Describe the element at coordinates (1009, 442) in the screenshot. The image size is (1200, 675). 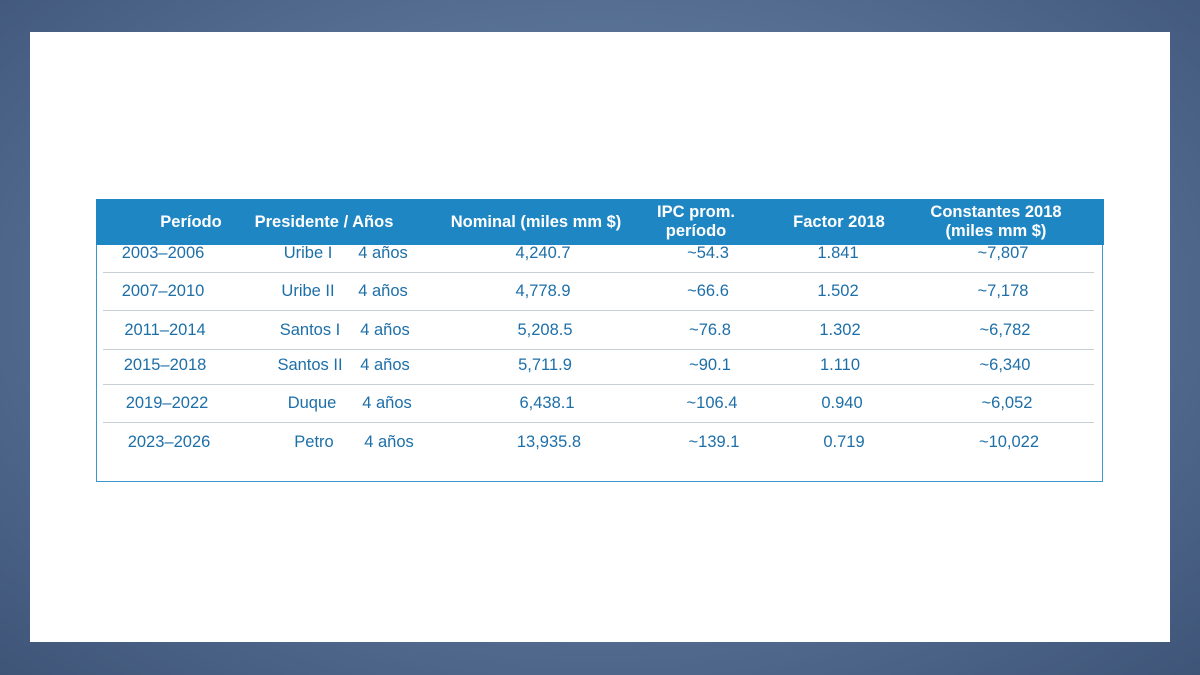
I see `cell-constantes: ~10,022` at that location.